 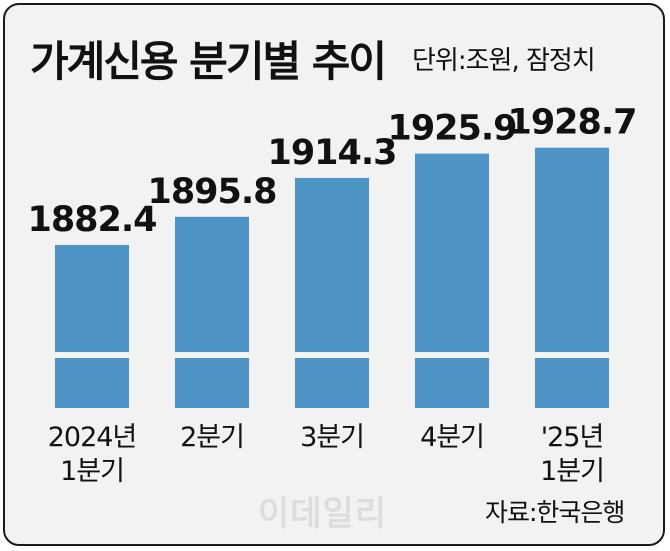 I want to click on x-tick-label-2: 2분기, so click(x=212, y=437).